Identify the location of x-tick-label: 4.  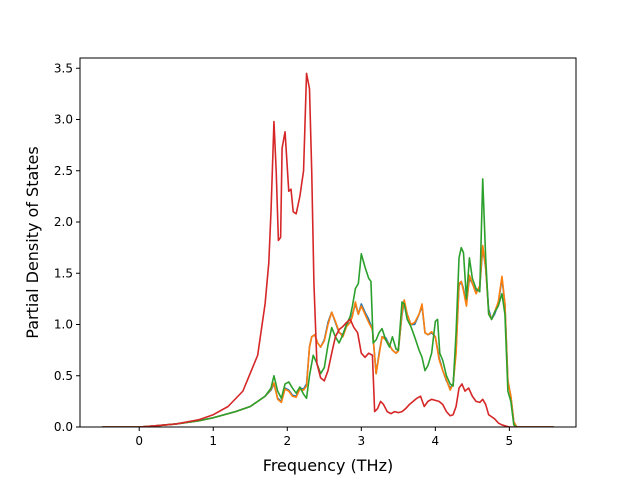
(436, 441).